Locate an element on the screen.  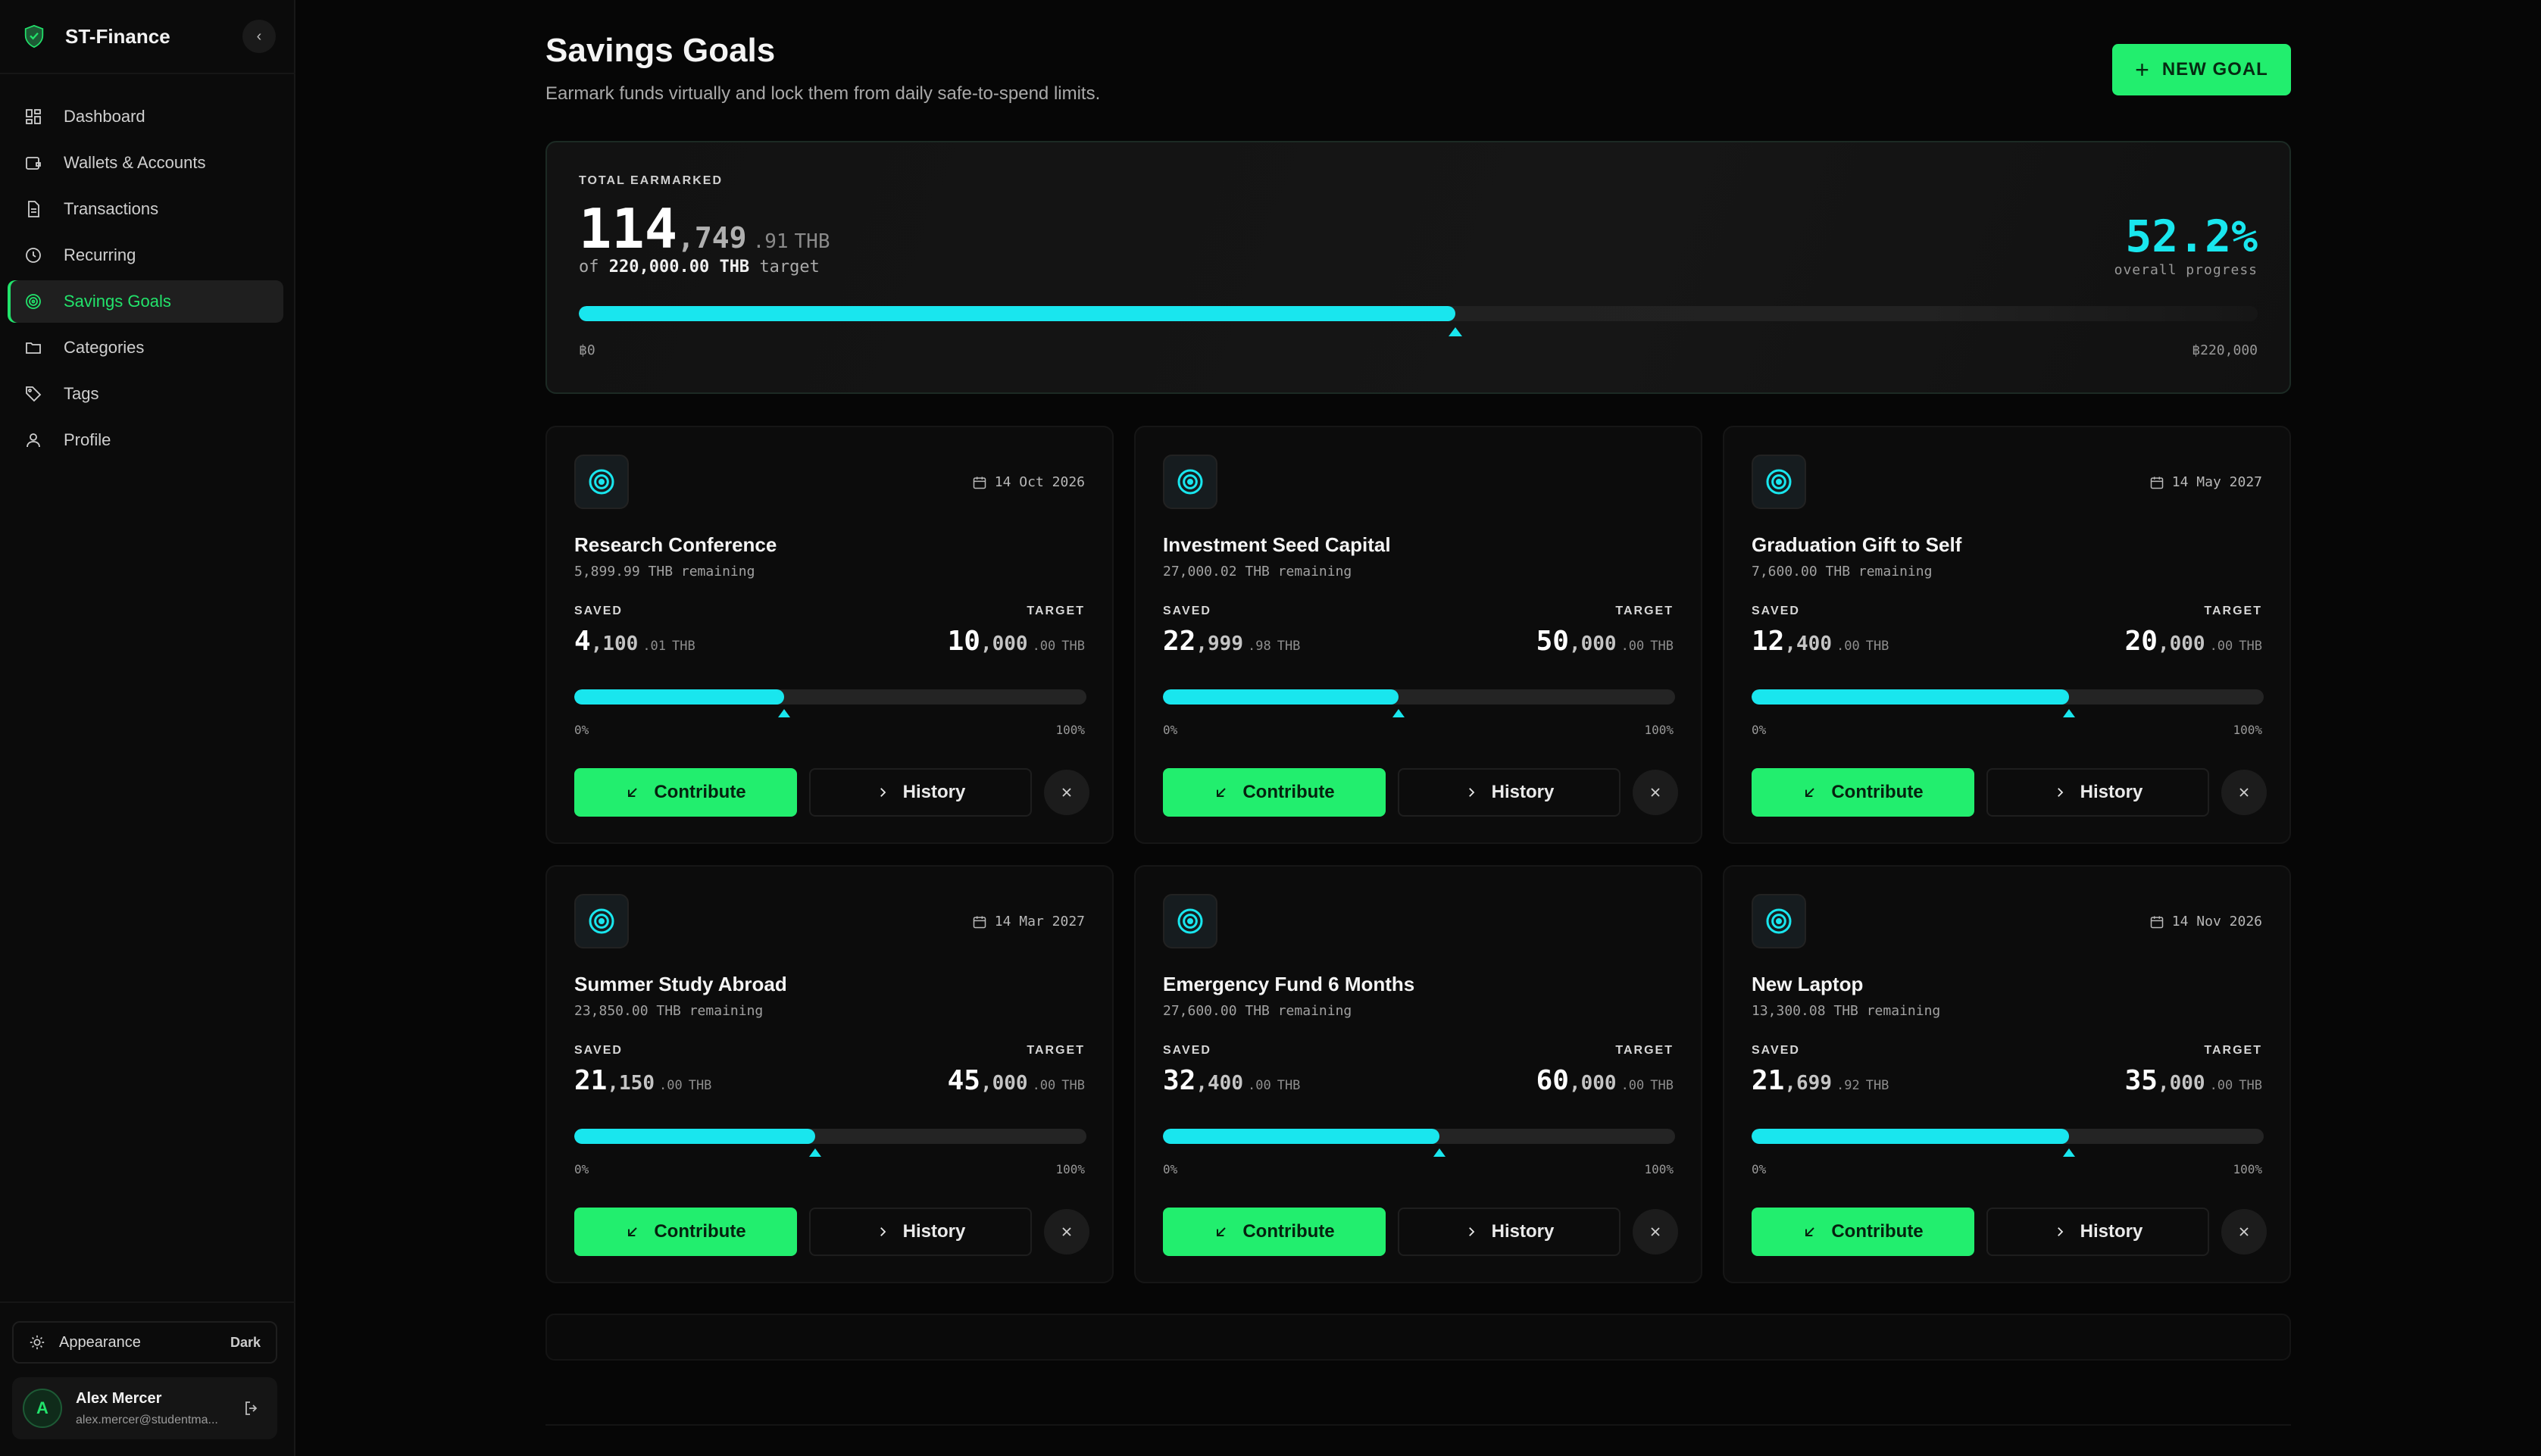
sidebar-item-wallets: Wallets & Accounts is located at coordinates (145, 163).